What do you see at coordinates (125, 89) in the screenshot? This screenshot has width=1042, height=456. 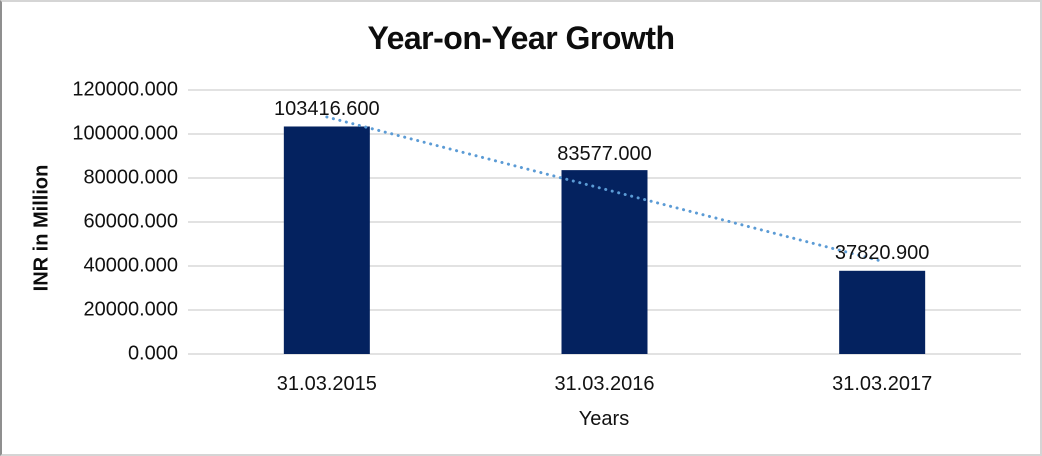 I see `y-tick-label: 120000.000` at bounding box center [125, 89].